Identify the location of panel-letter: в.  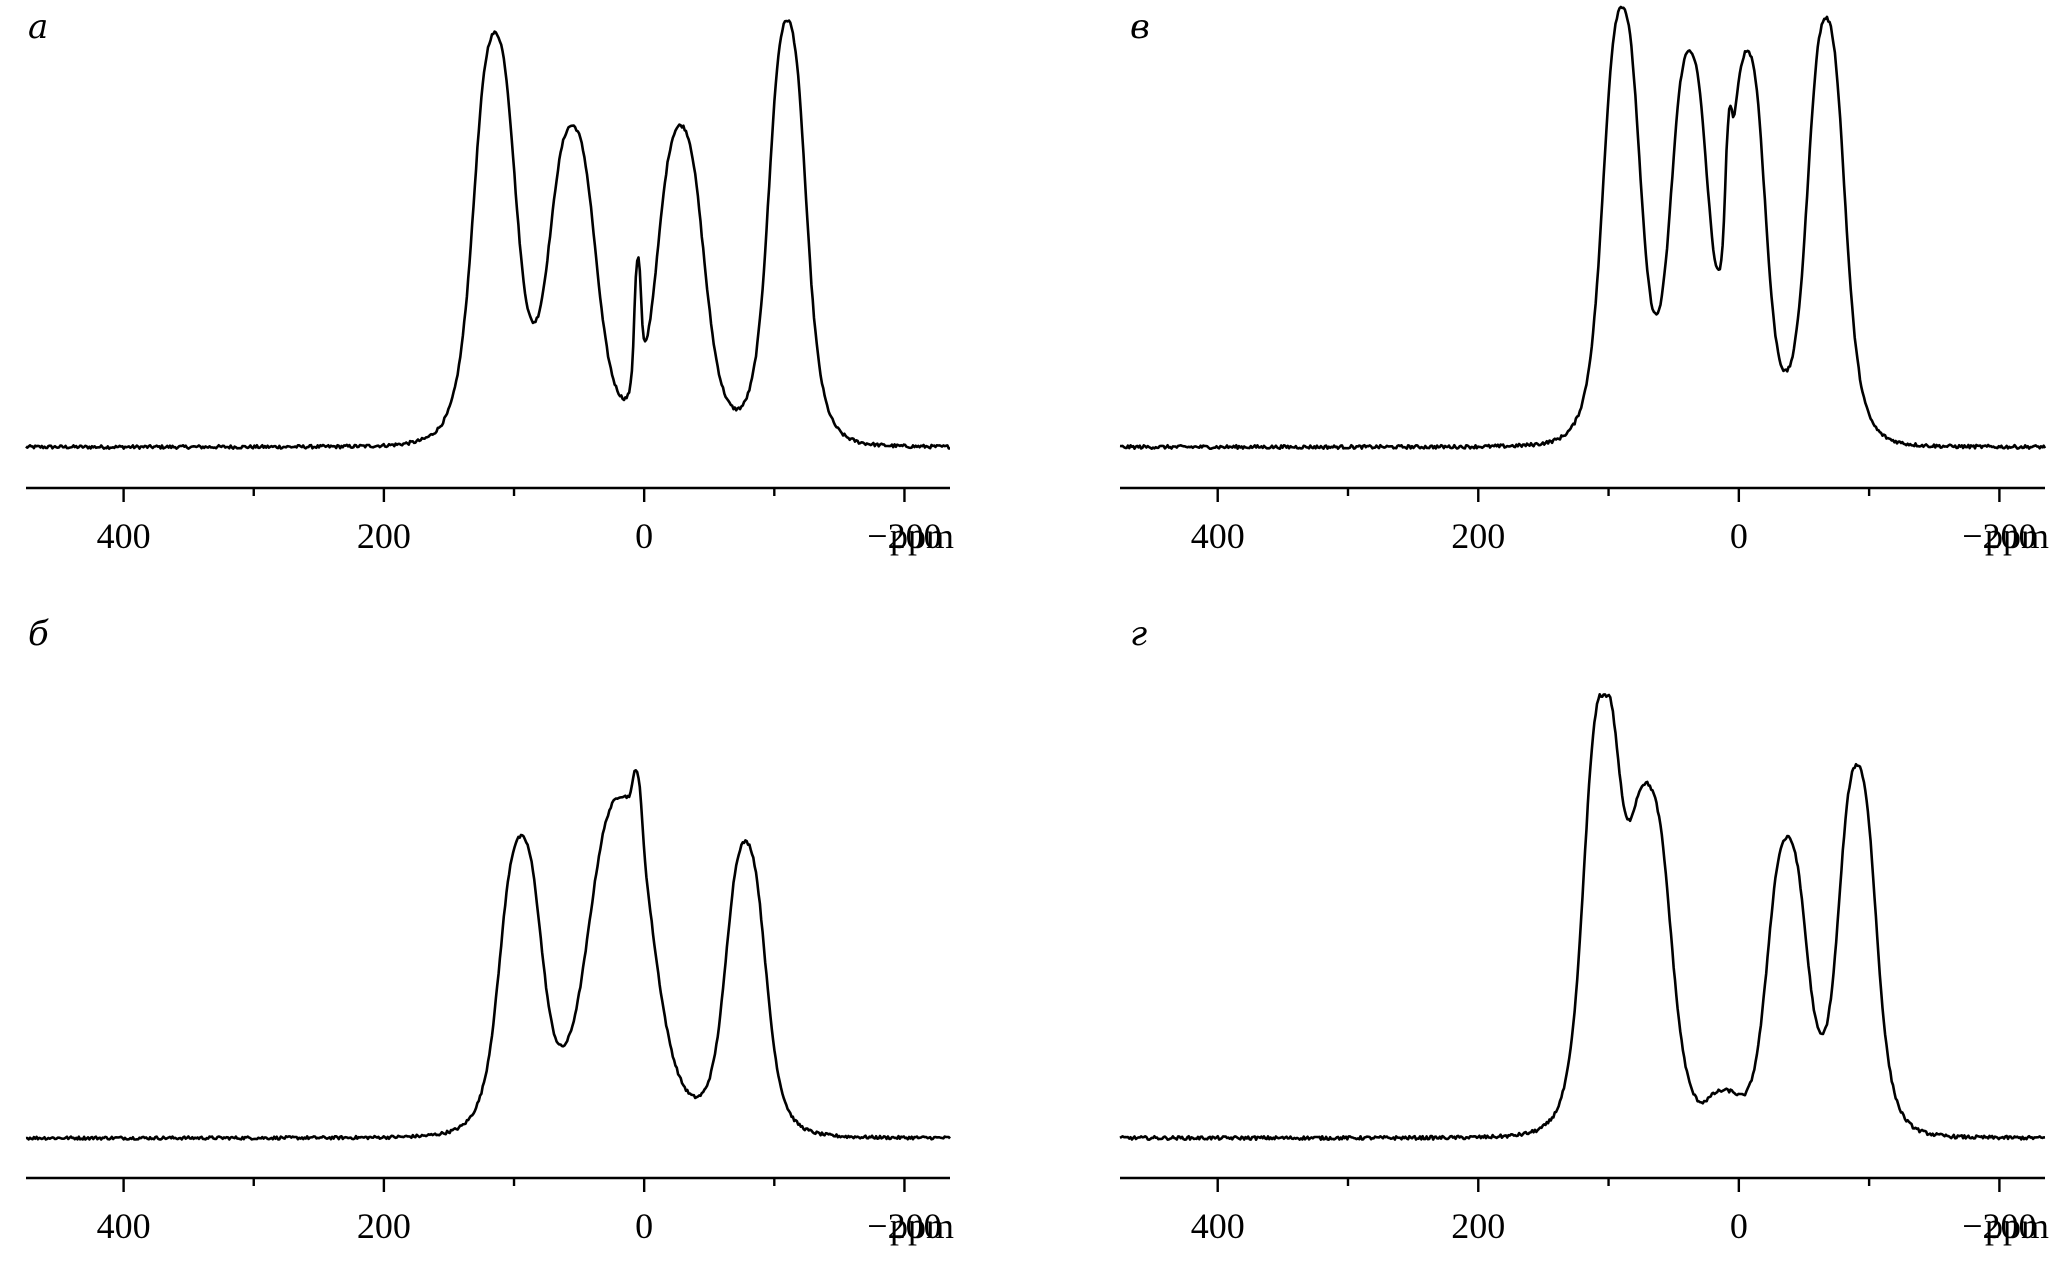
(1140, 27).